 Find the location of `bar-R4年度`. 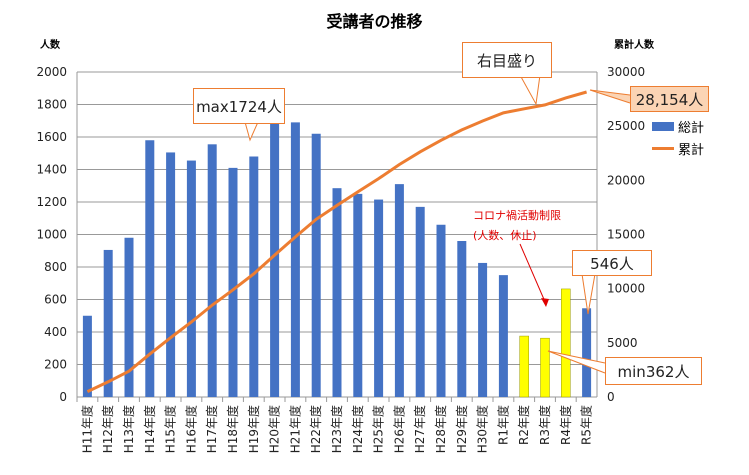

bar-R4年度 is located at coordinates (566, 343).